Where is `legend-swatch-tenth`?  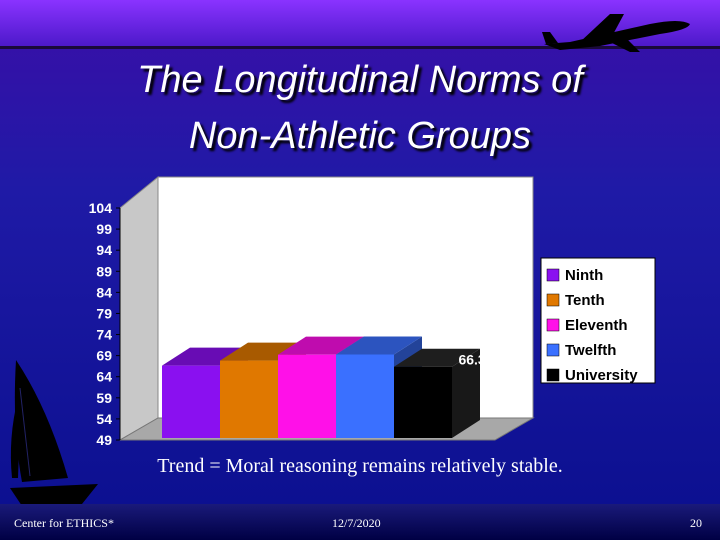 legend-swatch-tenth is located at coordinates (553, 300).